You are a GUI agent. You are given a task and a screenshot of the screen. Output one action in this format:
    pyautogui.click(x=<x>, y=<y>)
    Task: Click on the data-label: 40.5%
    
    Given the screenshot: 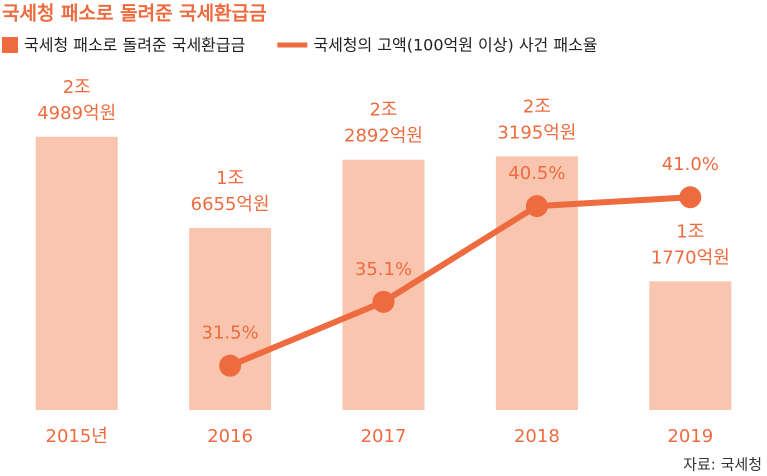 What is the action you would take?
    pyautogui.click(x=536, y=173)
    